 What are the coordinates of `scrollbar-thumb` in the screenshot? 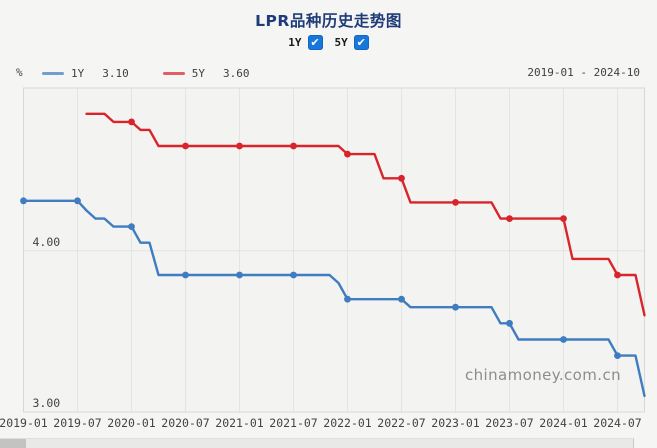 It's located at (13, 443).